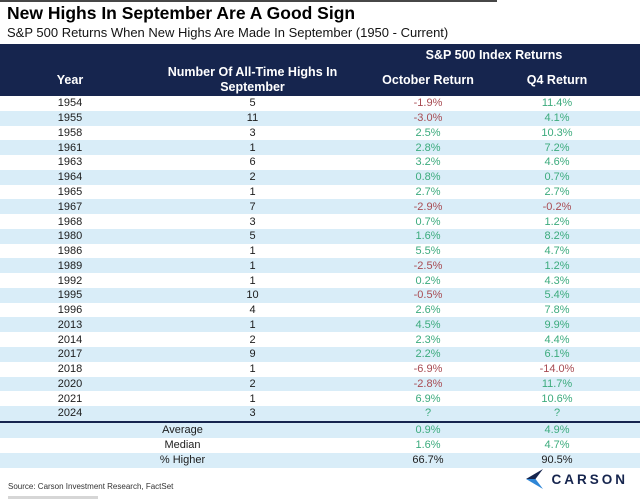 The width and height of the screenshot is (640, 500). Describe the element at coordinates (70, 398) in the screenshot. I see `year-cell: 2021` at that location.